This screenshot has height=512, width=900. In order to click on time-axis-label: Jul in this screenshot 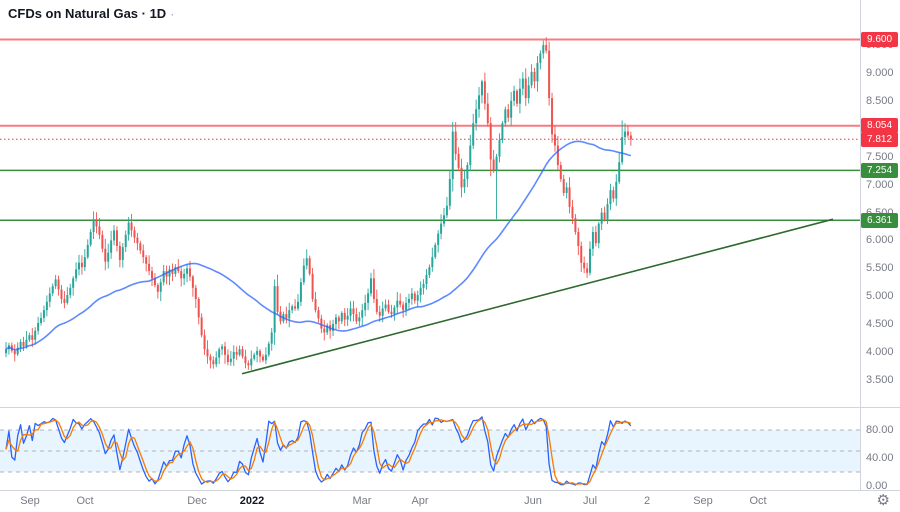, I will do `click(590, 501)`.